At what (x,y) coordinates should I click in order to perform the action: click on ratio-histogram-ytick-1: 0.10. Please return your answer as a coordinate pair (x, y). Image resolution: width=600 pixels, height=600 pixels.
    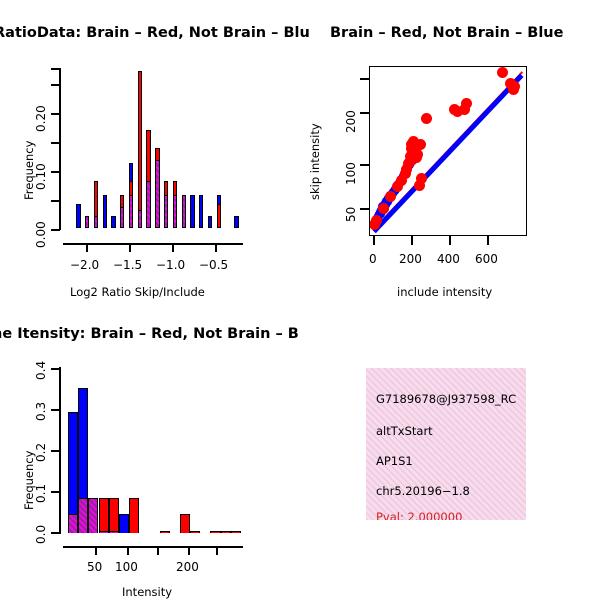
    Looking at the image, I should click on (41, 176).